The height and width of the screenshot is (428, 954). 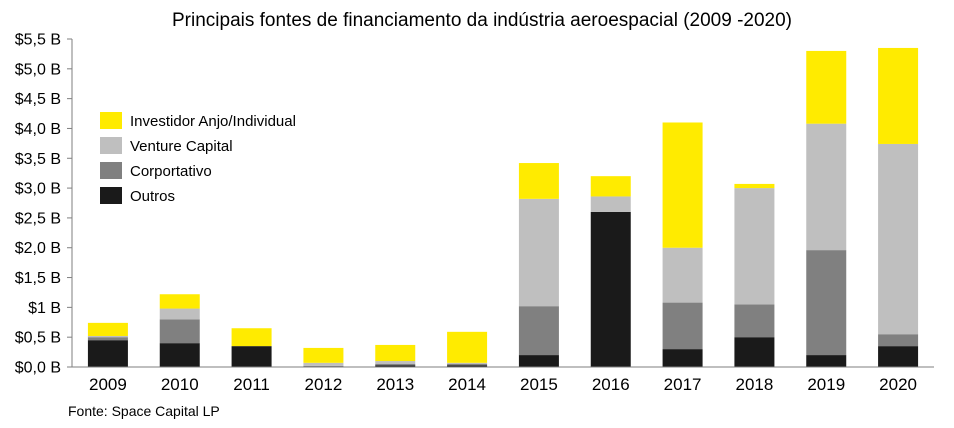 I want to click on y-tick-label: $3,5 B, so click(x=38, y=159).